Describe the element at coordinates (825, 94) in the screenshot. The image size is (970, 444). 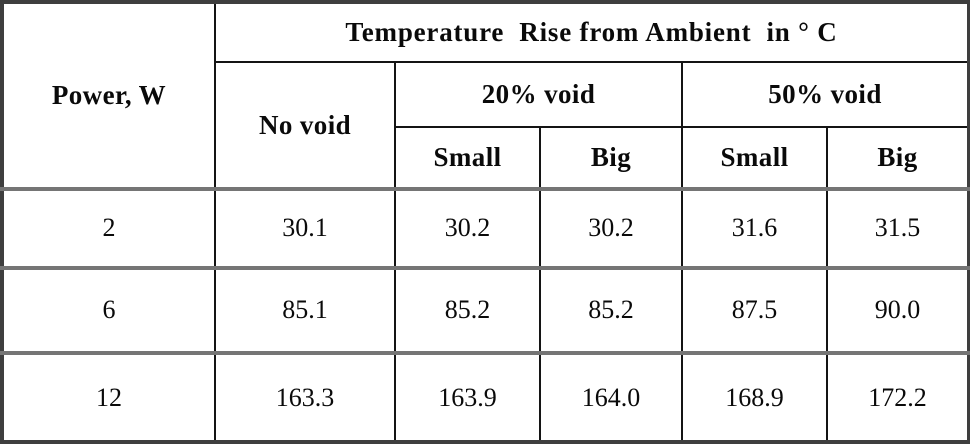
I see `void-50-group-header: 50% void` at that location.